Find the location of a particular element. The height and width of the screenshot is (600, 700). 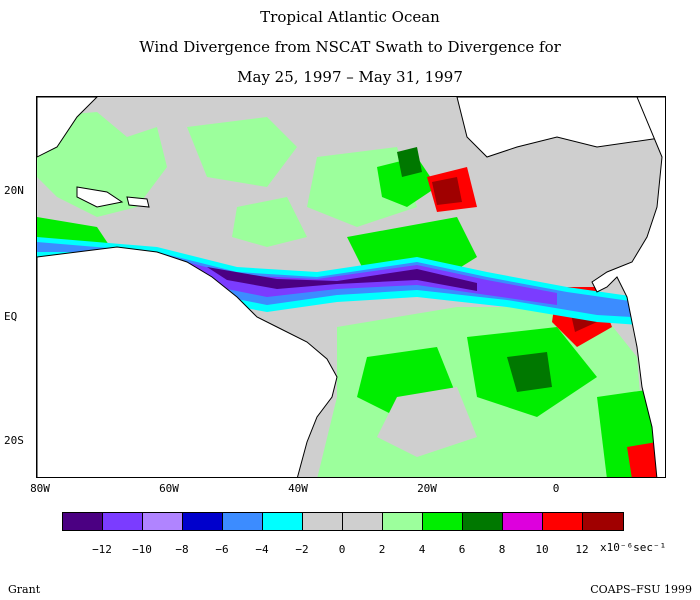

legend-tick-label: 4 is located at coordinates (422, 549).